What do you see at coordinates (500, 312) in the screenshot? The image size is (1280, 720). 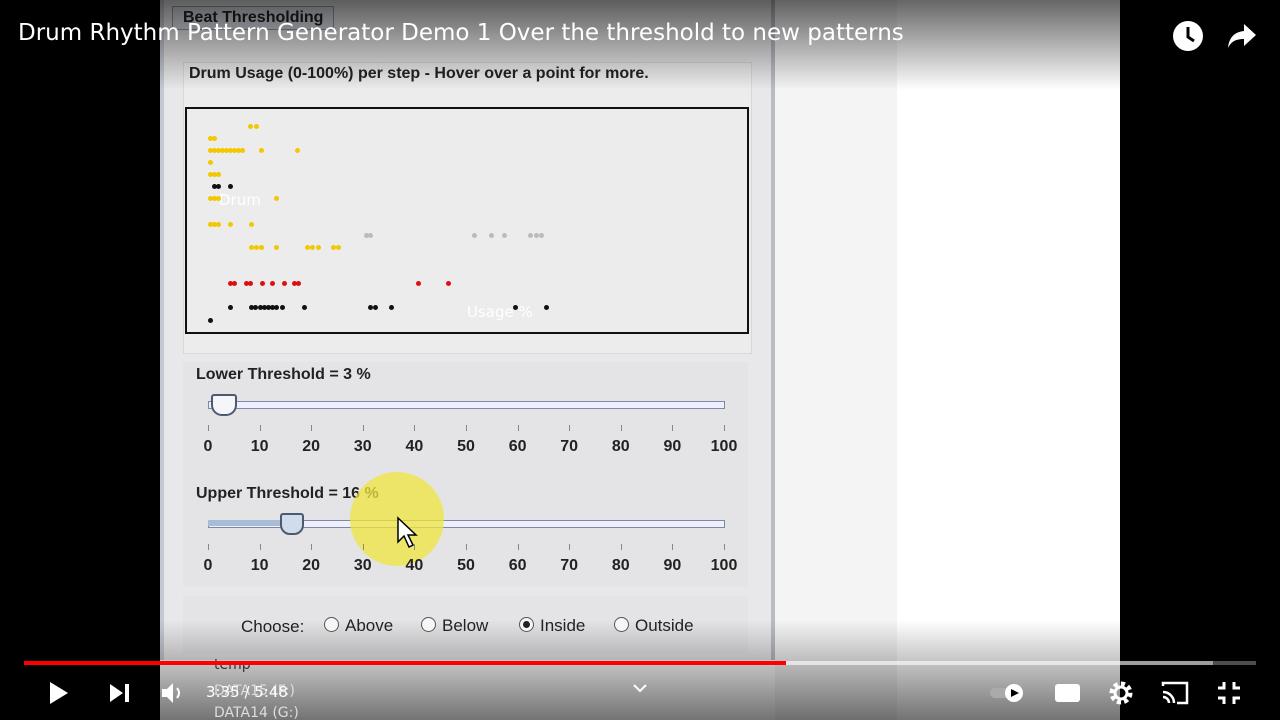 I see `plot-x-label: Usage %` at bounding box center [500, 312].